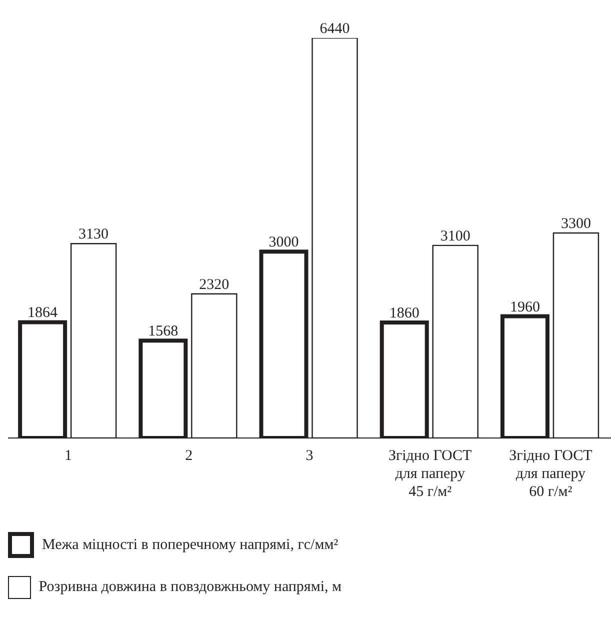 The image size is (611, 643). I want to click on data-label: 3000, so click(283, 242).